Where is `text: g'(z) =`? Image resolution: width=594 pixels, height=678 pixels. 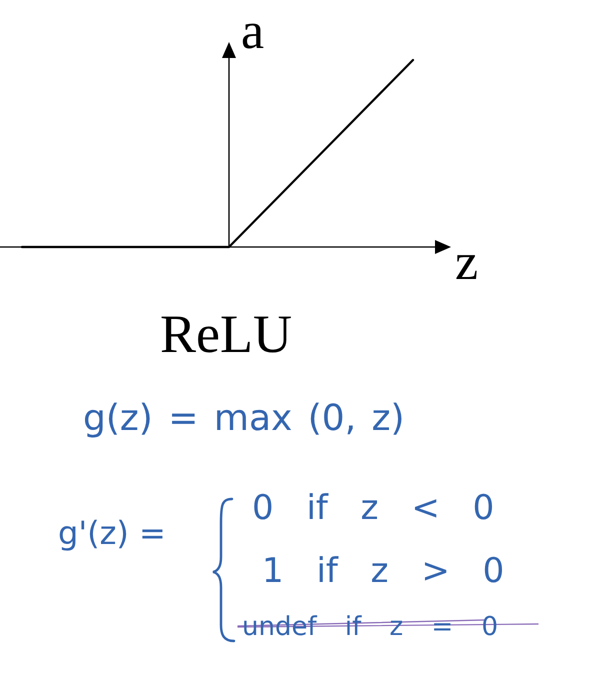 text: g'(z) = is located at coordinates (112, 533).